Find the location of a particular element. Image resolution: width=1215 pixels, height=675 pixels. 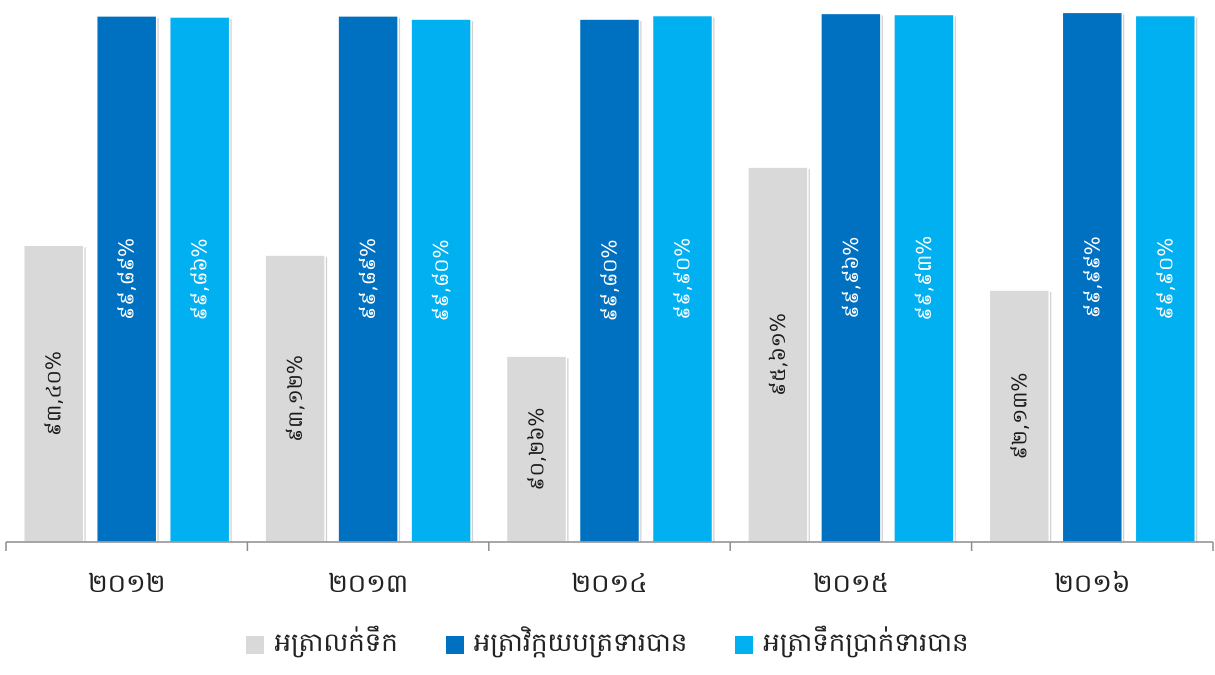

bar-s0-c2 is located at coordinates (536, 449).